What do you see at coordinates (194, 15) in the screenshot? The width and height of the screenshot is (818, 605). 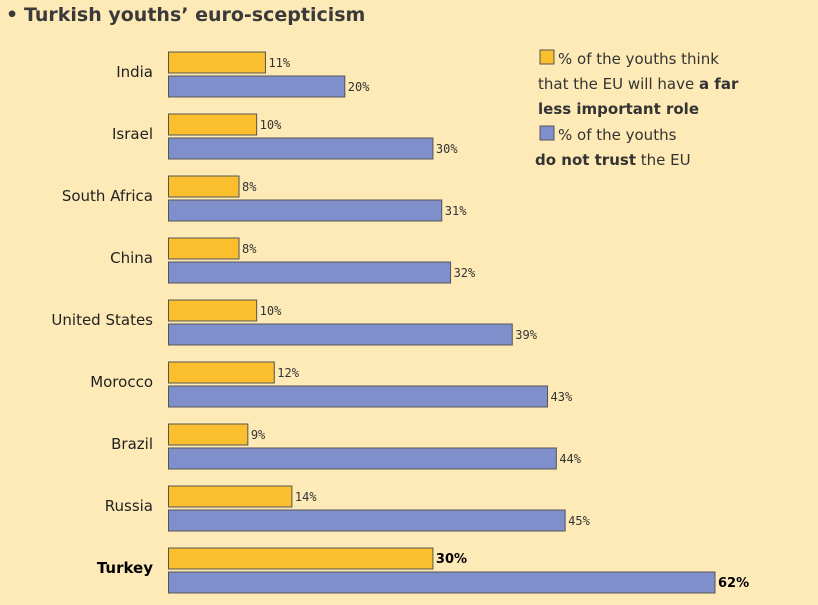 I see `chart-title-text: Turkish youths’ euro-scepticism` at bounding box center [194, 15].